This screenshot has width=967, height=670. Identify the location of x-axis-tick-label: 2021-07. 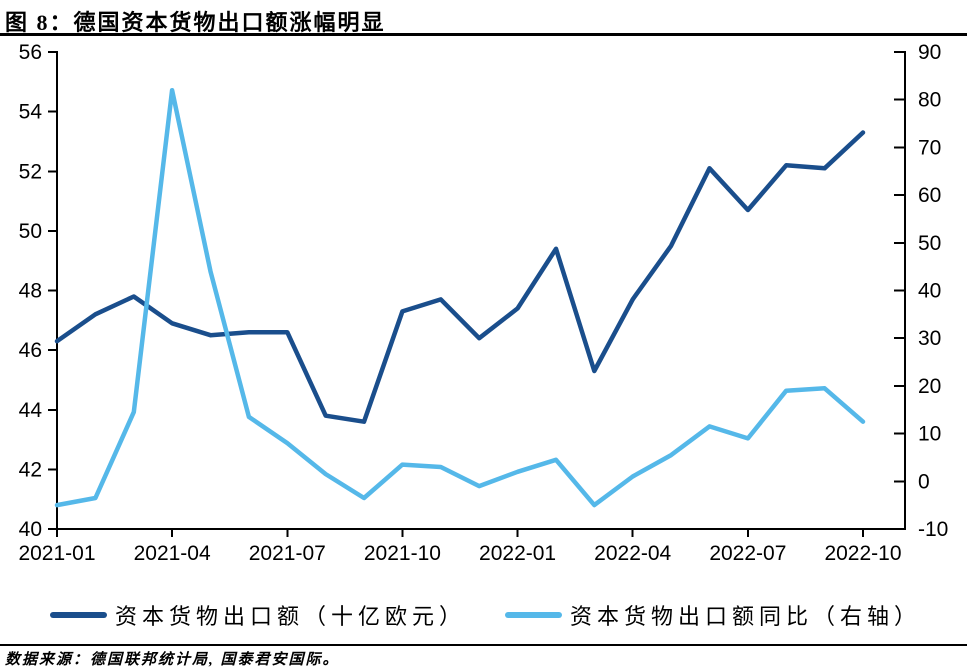
(287, 553).